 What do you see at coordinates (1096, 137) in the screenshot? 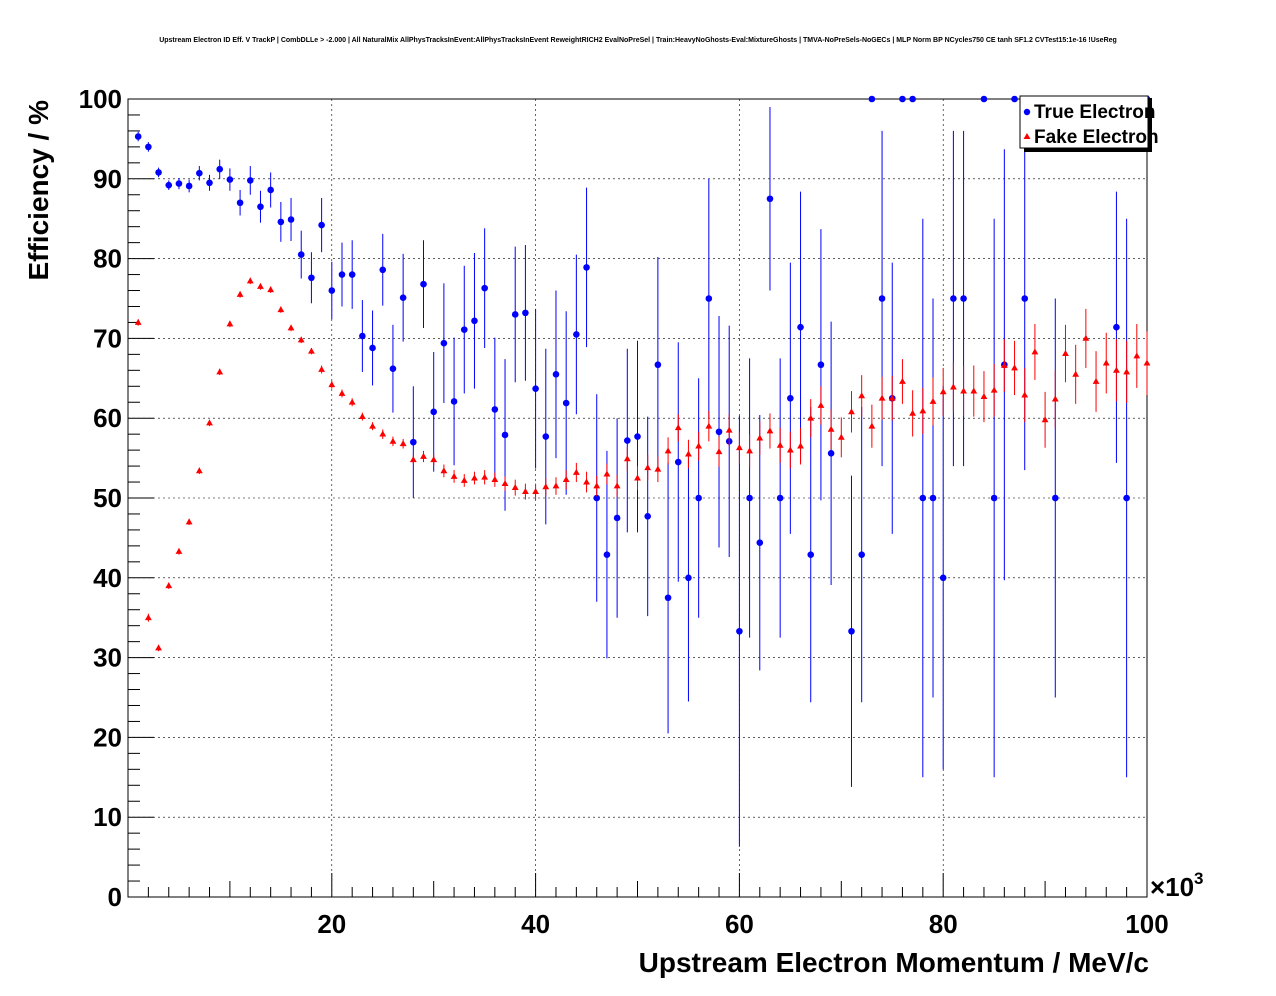
I see `legend-label-fake-electron: Fake Electron` at bounding box center [1096, 137].